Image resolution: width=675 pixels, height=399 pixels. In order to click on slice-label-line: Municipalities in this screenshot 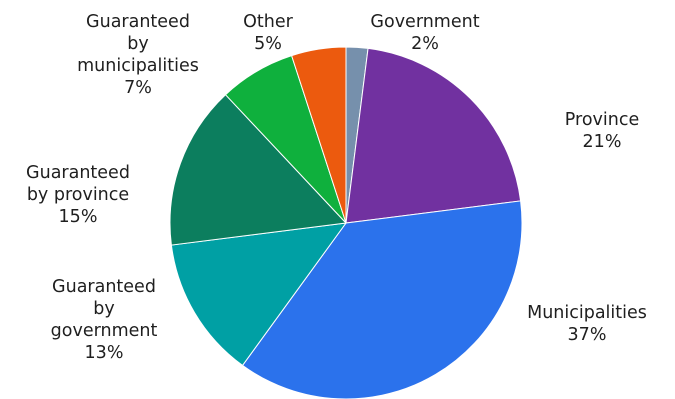, I will do `click(587, 313)`.